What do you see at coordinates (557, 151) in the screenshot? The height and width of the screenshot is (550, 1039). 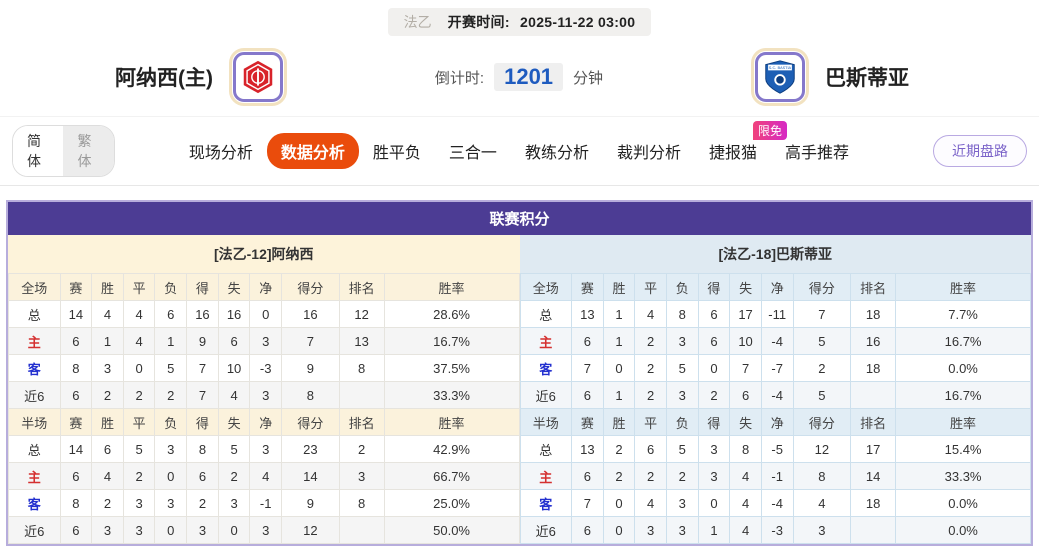 I see `tab-5: 教练分析` at bounding box center [557, 151].